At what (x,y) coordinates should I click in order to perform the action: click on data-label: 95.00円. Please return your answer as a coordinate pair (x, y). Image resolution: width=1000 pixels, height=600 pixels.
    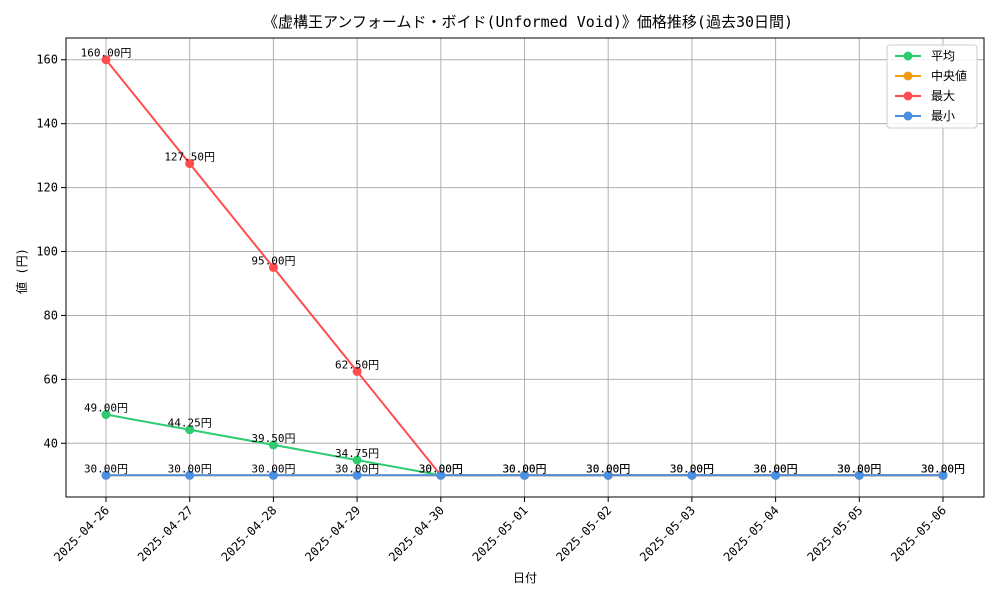
    Looking at the image, I should click on (273, 261).